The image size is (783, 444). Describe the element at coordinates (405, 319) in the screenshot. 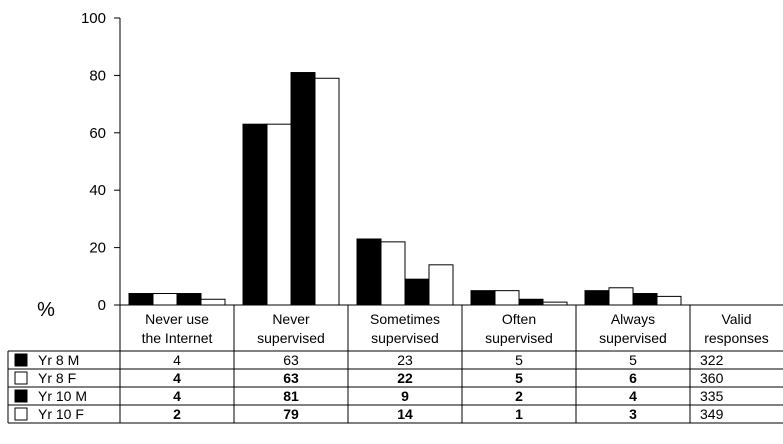

I see `category-label: Sometimes` at that location.